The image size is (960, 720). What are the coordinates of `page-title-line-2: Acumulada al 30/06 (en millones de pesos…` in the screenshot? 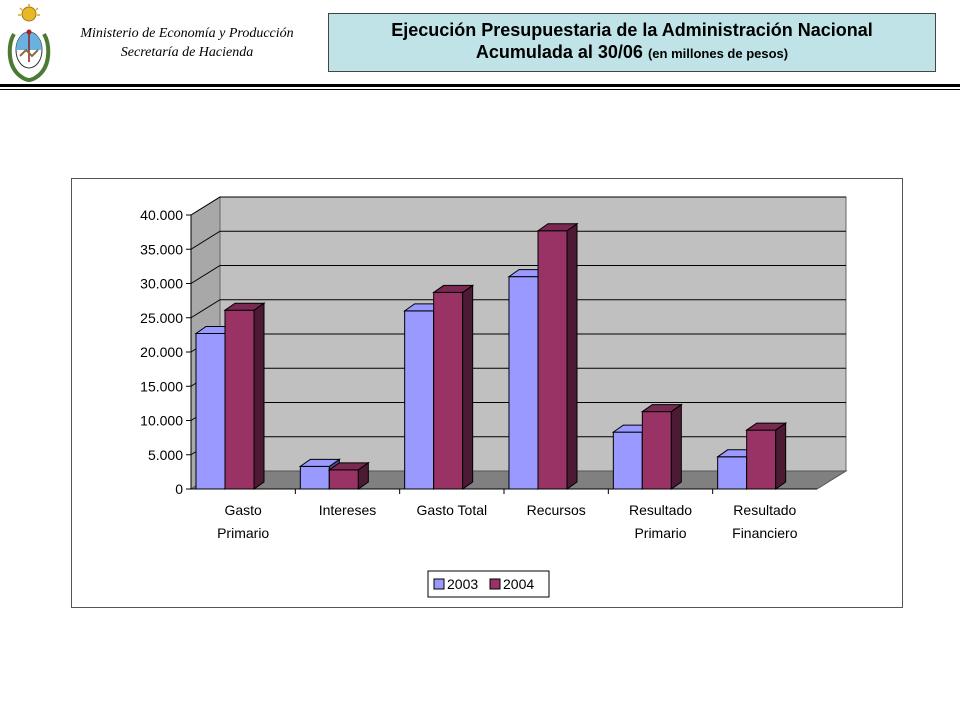 It's located at (632, 53).